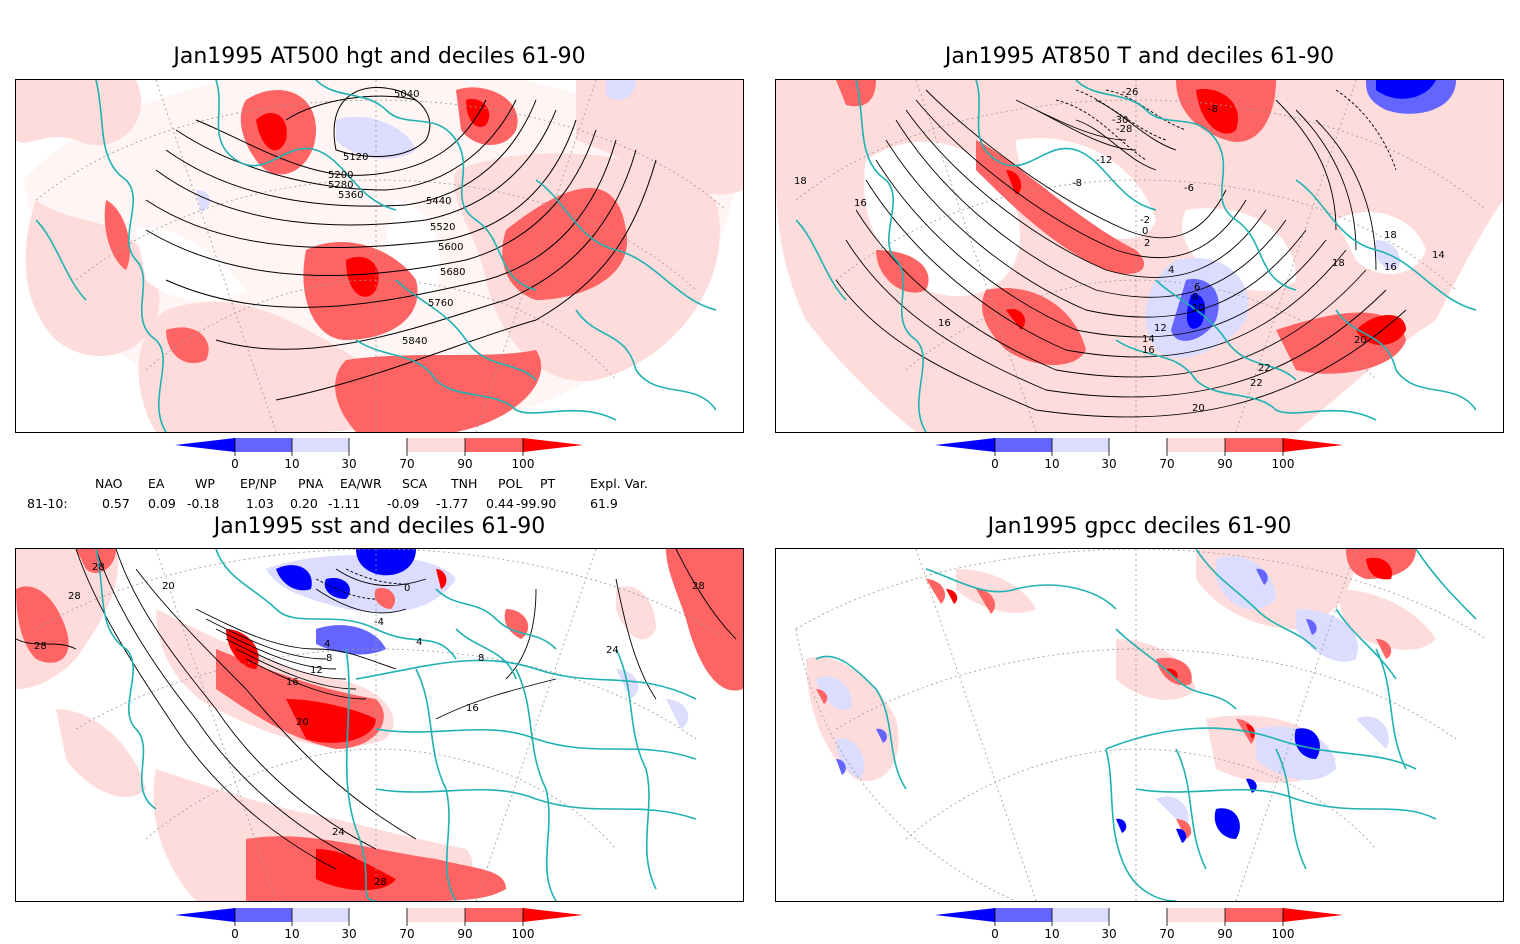 The height and width of the screenshot is (944, 1520). What do you see at coordinates (1145, 220) in the screenshot?
I see `contour-label: -2` at bounding box center [1145, 220].